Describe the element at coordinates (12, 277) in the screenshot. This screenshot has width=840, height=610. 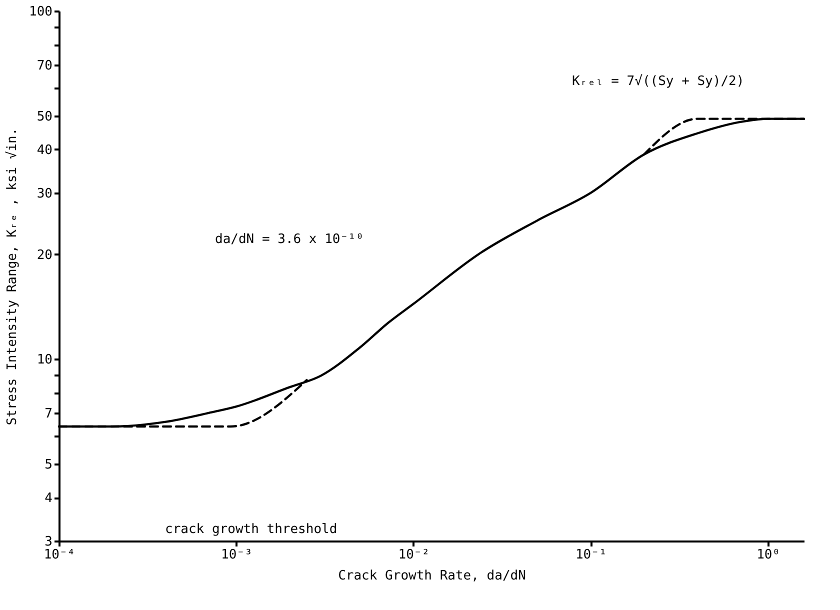
I see `y-axis-title: Stress Intensity Range, Kᵣₑ , ksi √in.` at that location.